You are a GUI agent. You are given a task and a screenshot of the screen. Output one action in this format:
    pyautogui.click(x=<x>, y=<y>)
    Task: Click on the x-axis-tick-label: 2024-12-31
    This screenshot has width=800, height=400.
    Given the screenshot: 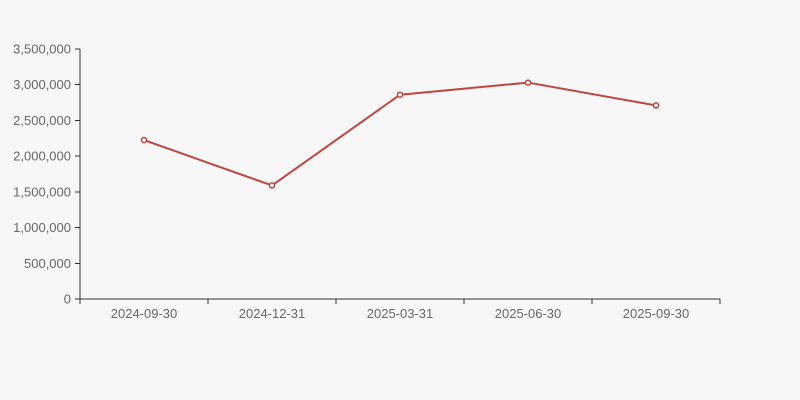 What is the action you would take?
    pyautogui.click(x=272, y=313)
    